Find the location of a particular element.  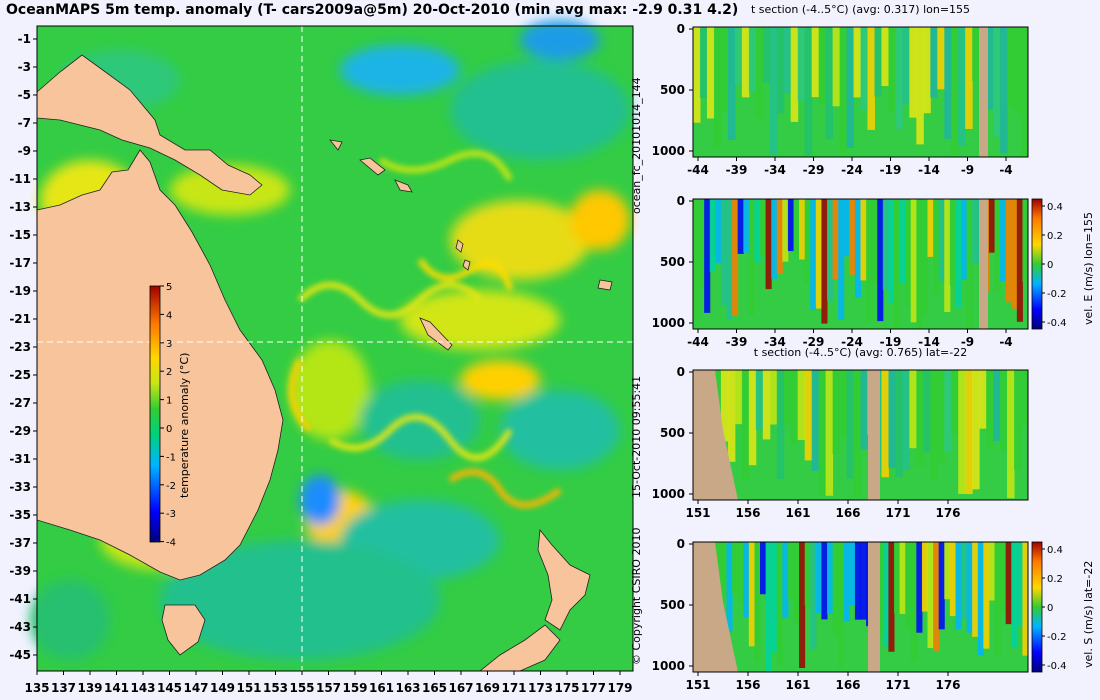

panel-x-tick-label: 171 is located at coordinates (897, 685).